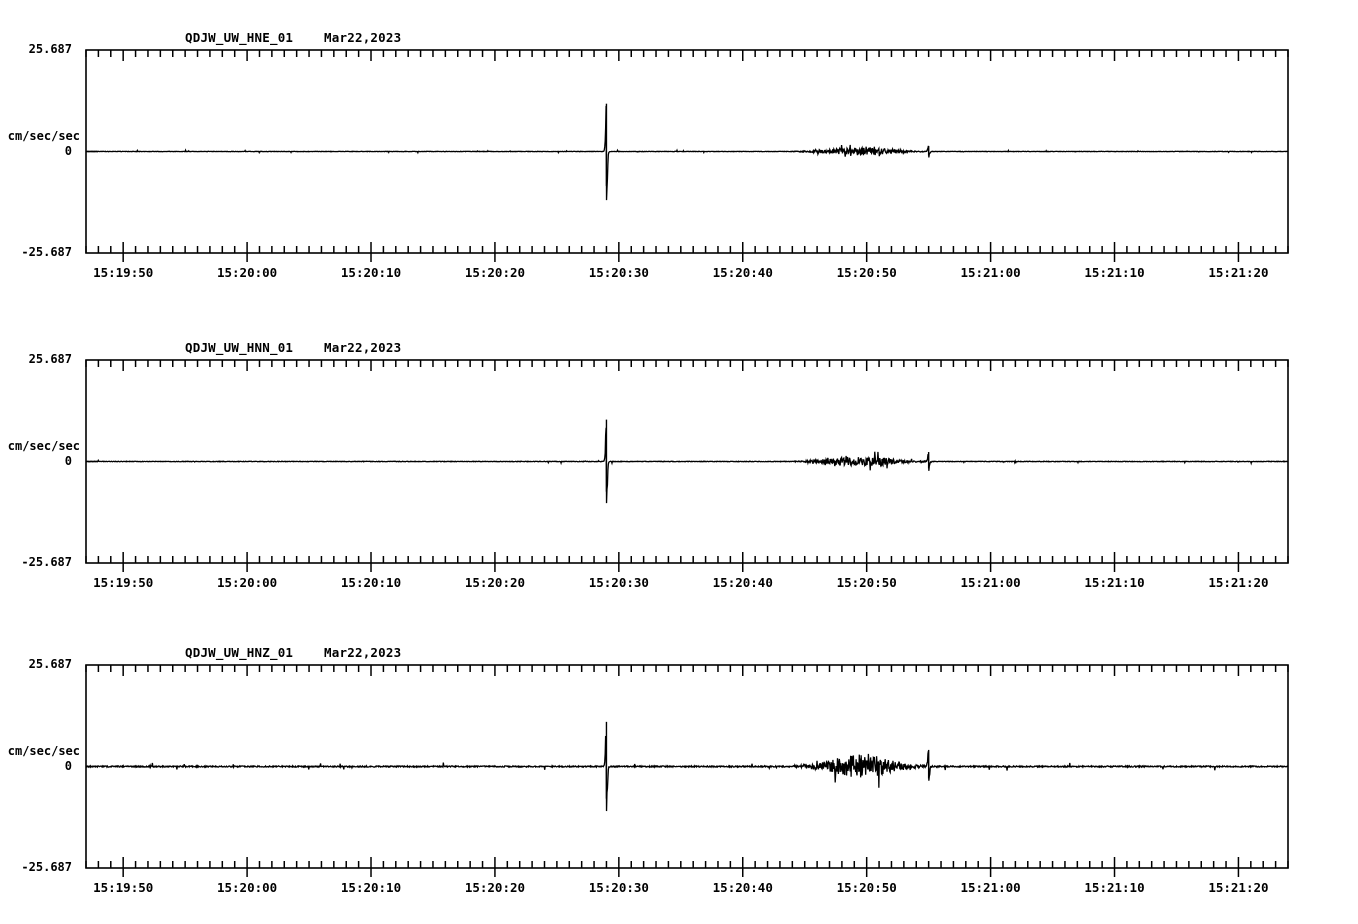 The image size is (1358, 924). What do you see at coordinates (68, 460) in the screenshot?
I see `y-tick-zero-hnn: 0` at bounding box center [68, 460].